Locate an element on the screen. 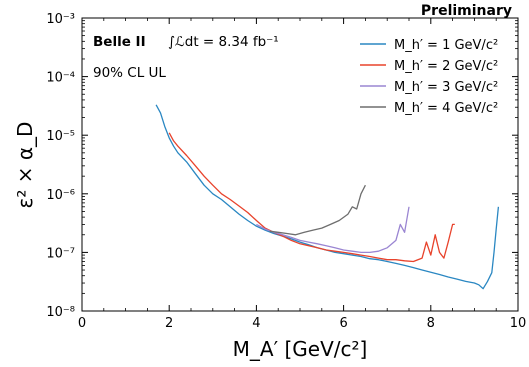 Image resolution: width=529 pixels, height=367 pixels. legend-label-2: M_h′ = 2 GeV/c² is located at coordinates (446, 66).